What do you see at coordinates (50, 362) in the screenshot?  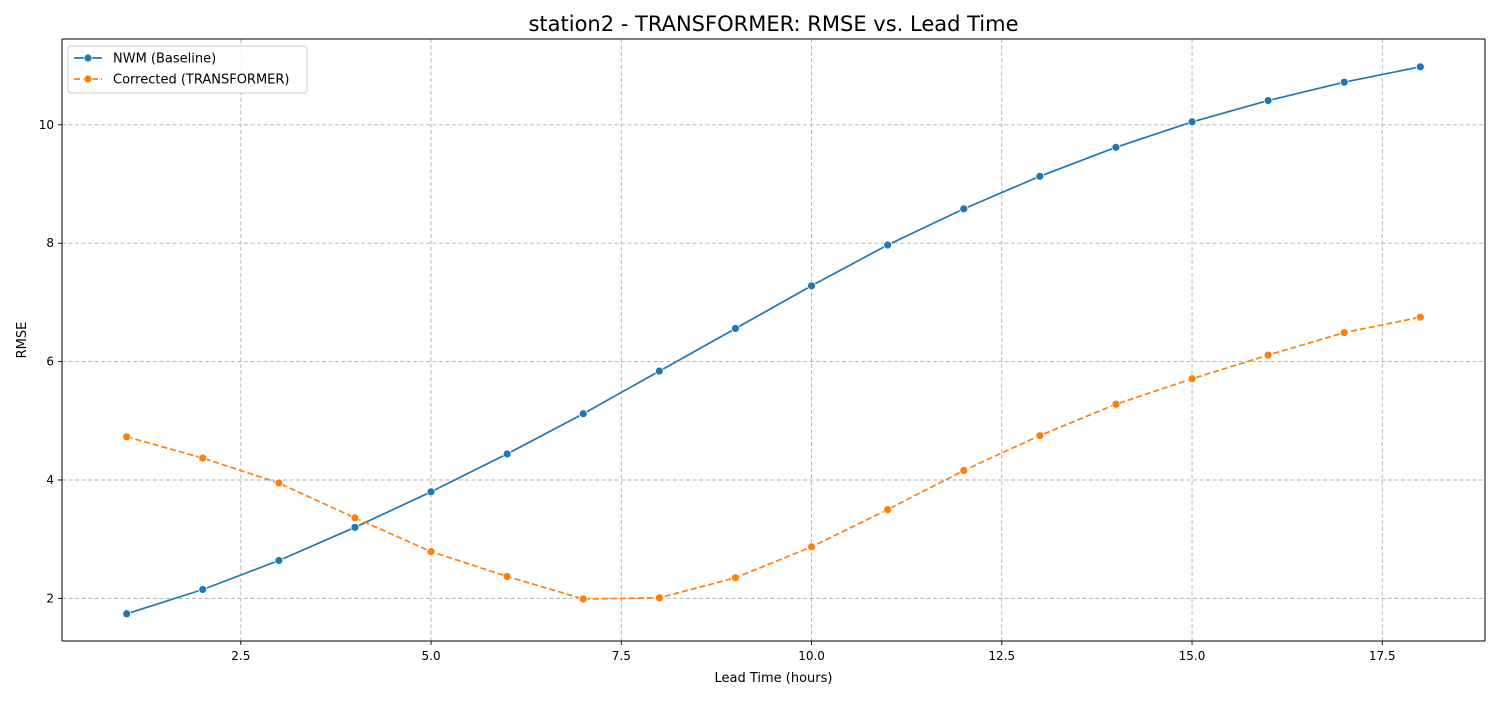 I see `y-tick-label: 6` at bounding box center [50, 362].